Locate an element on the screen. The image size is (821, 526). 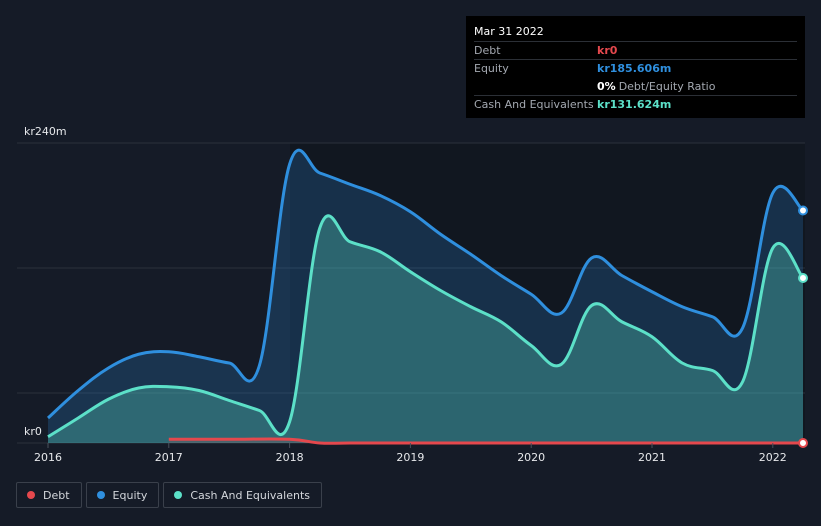
tooltip-value-cash: kr131.624m is located at coordinates (634, 104).